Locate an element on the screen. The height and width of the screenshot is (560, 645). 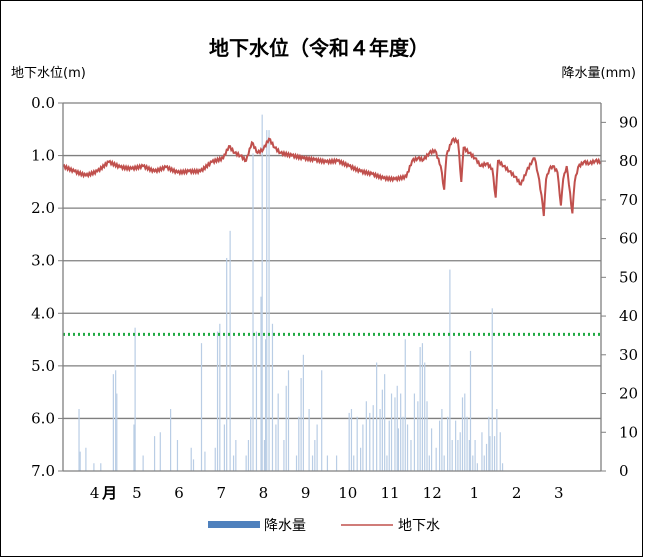
legend-label-groundwater: 地下水 is located at coordinates (419, 526).